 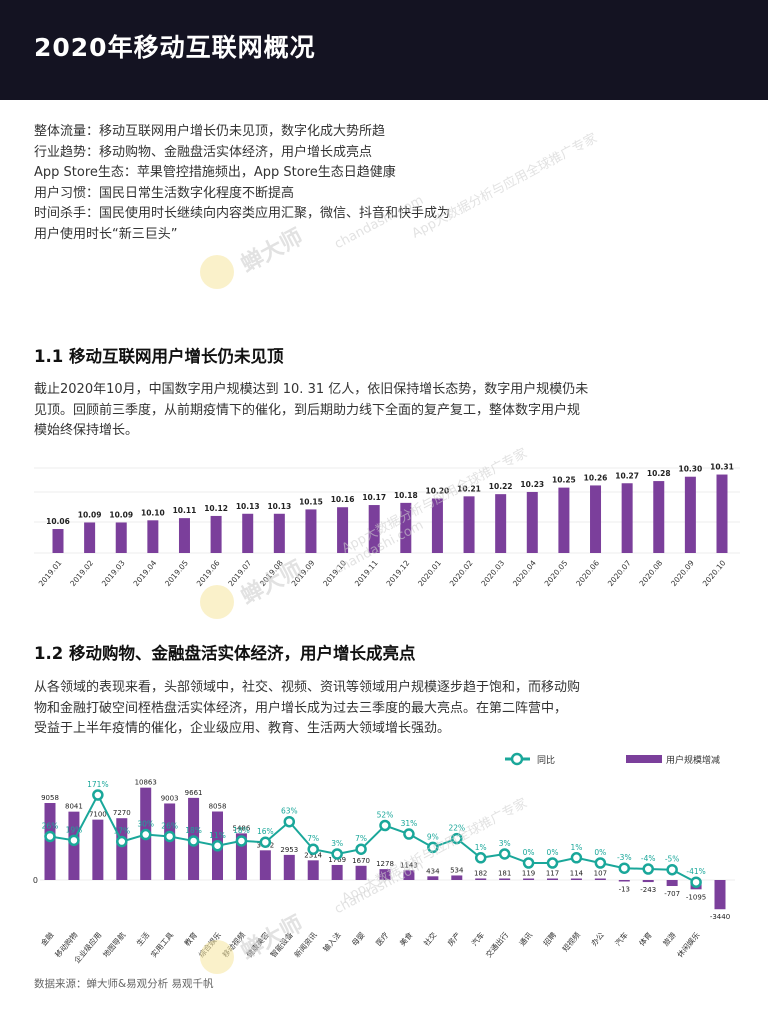 I want to click on x-tick-label: 智能设备, so click(x=281, y=944).